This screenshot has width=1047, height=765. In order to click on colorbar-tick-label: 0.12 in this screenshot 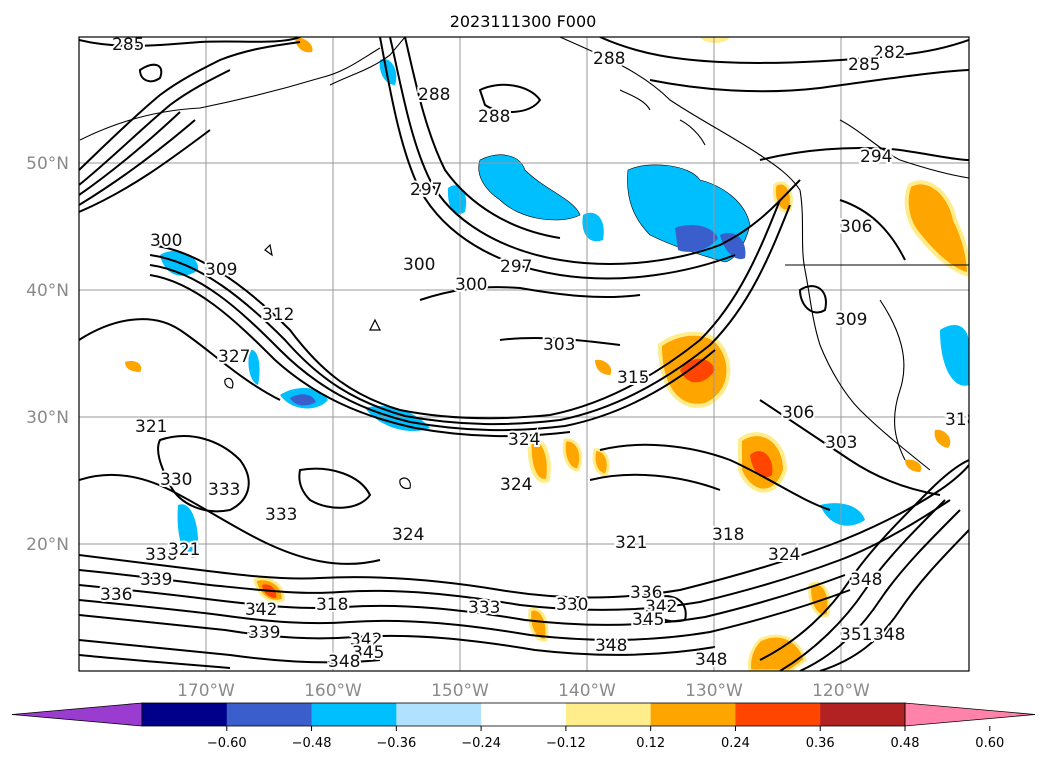, I will do `click(650, 743)`.